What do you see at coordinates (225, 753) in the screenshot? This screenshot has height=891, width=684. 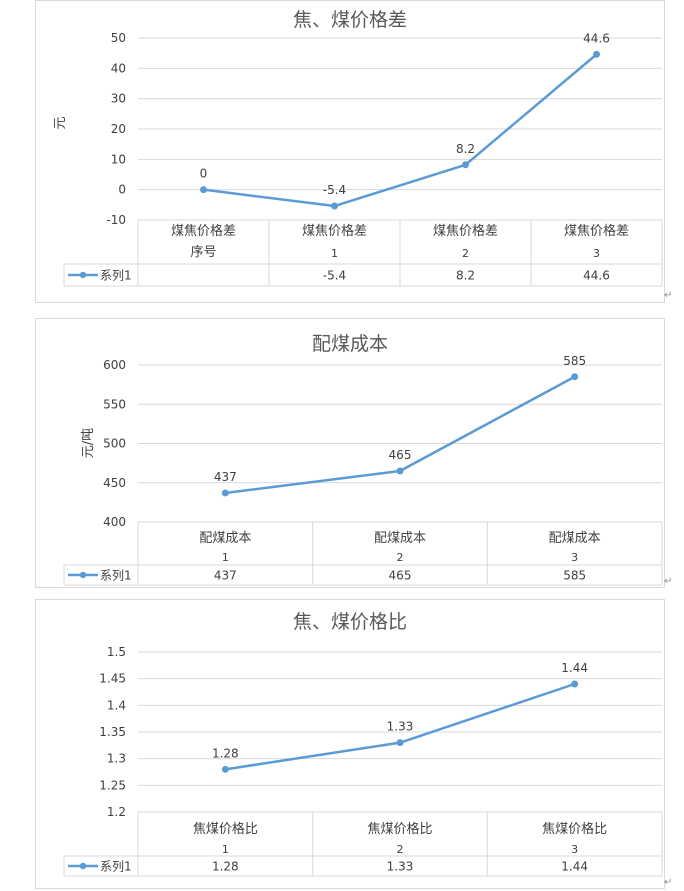 I see `data-label: 1.28` at bounding box center [225, 753].